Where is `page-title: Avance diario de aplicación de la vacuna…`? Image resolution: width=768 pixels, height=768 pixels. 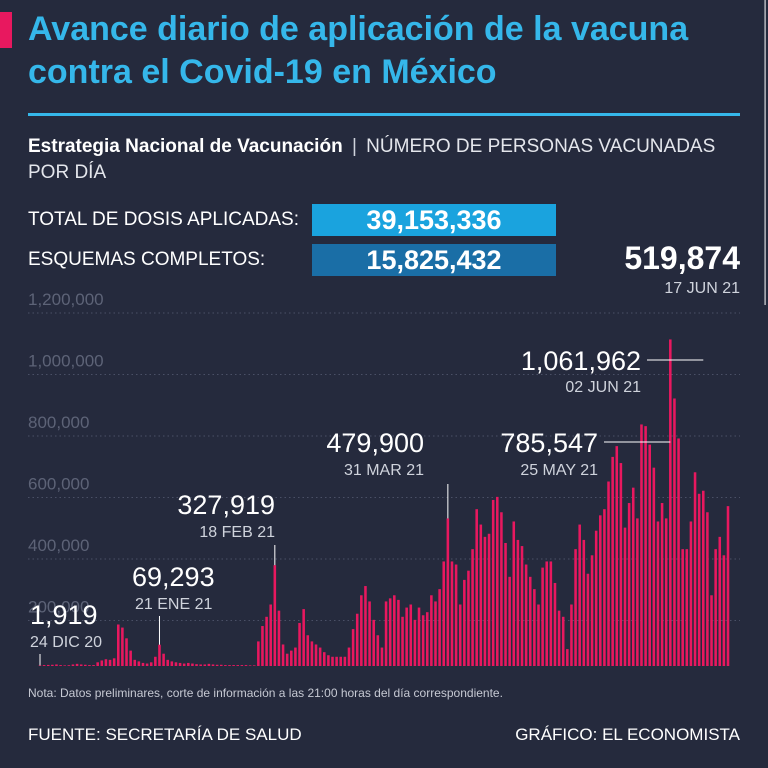 page-title: Avance diario de aplicación de la vacuna… is located at coordinates (358, 50).